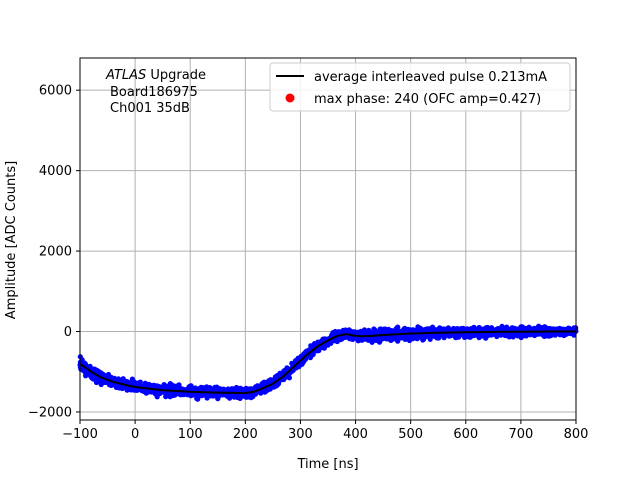  Describe the element at coordinates (135, 434) in the screenshot. I see `x-tick-label: 0` at that location.